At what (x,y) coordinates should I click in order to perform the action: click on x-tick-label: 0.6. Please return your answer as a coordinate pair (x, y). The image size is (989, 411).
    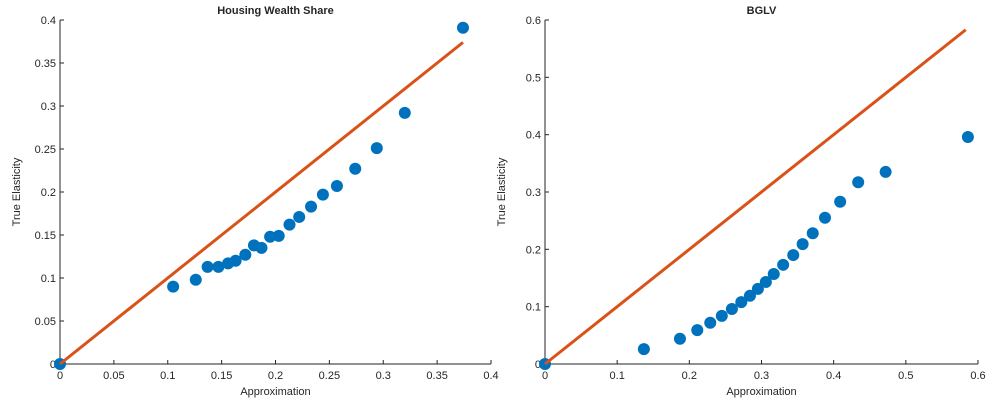
    Looking at the image, I should click on (977, 376).